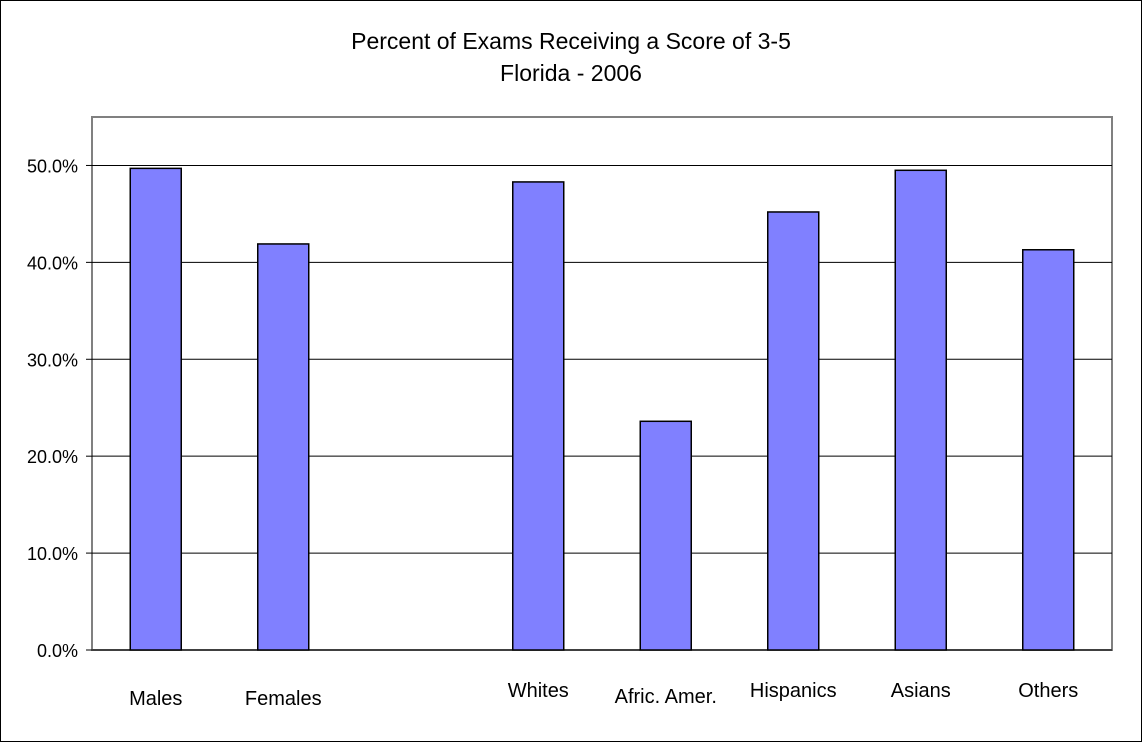  I want to click on y-tick-label: 10.0%, so click(52, 554).